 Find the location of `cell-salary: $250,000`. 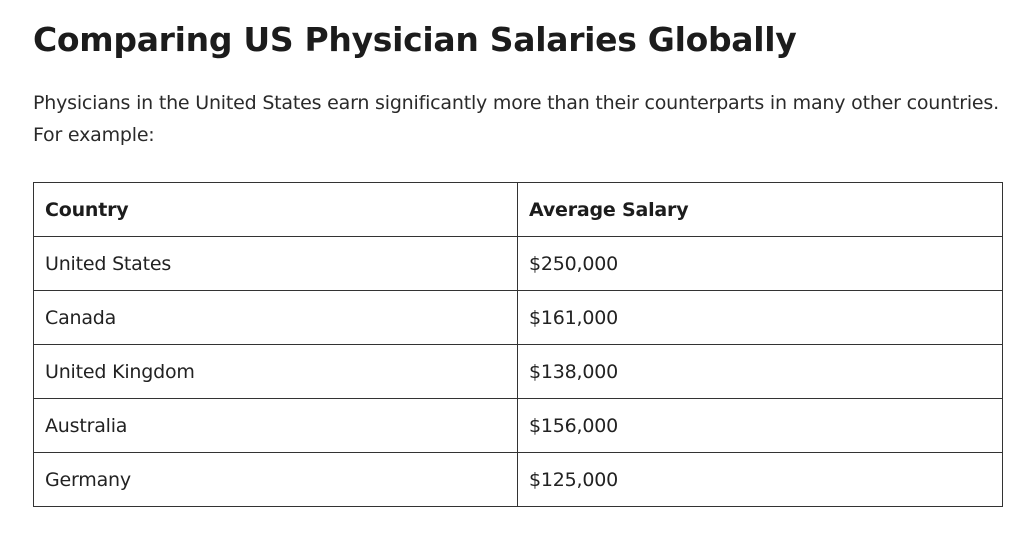

cell-salary: $250,000 is located at coordinates (760, 263).